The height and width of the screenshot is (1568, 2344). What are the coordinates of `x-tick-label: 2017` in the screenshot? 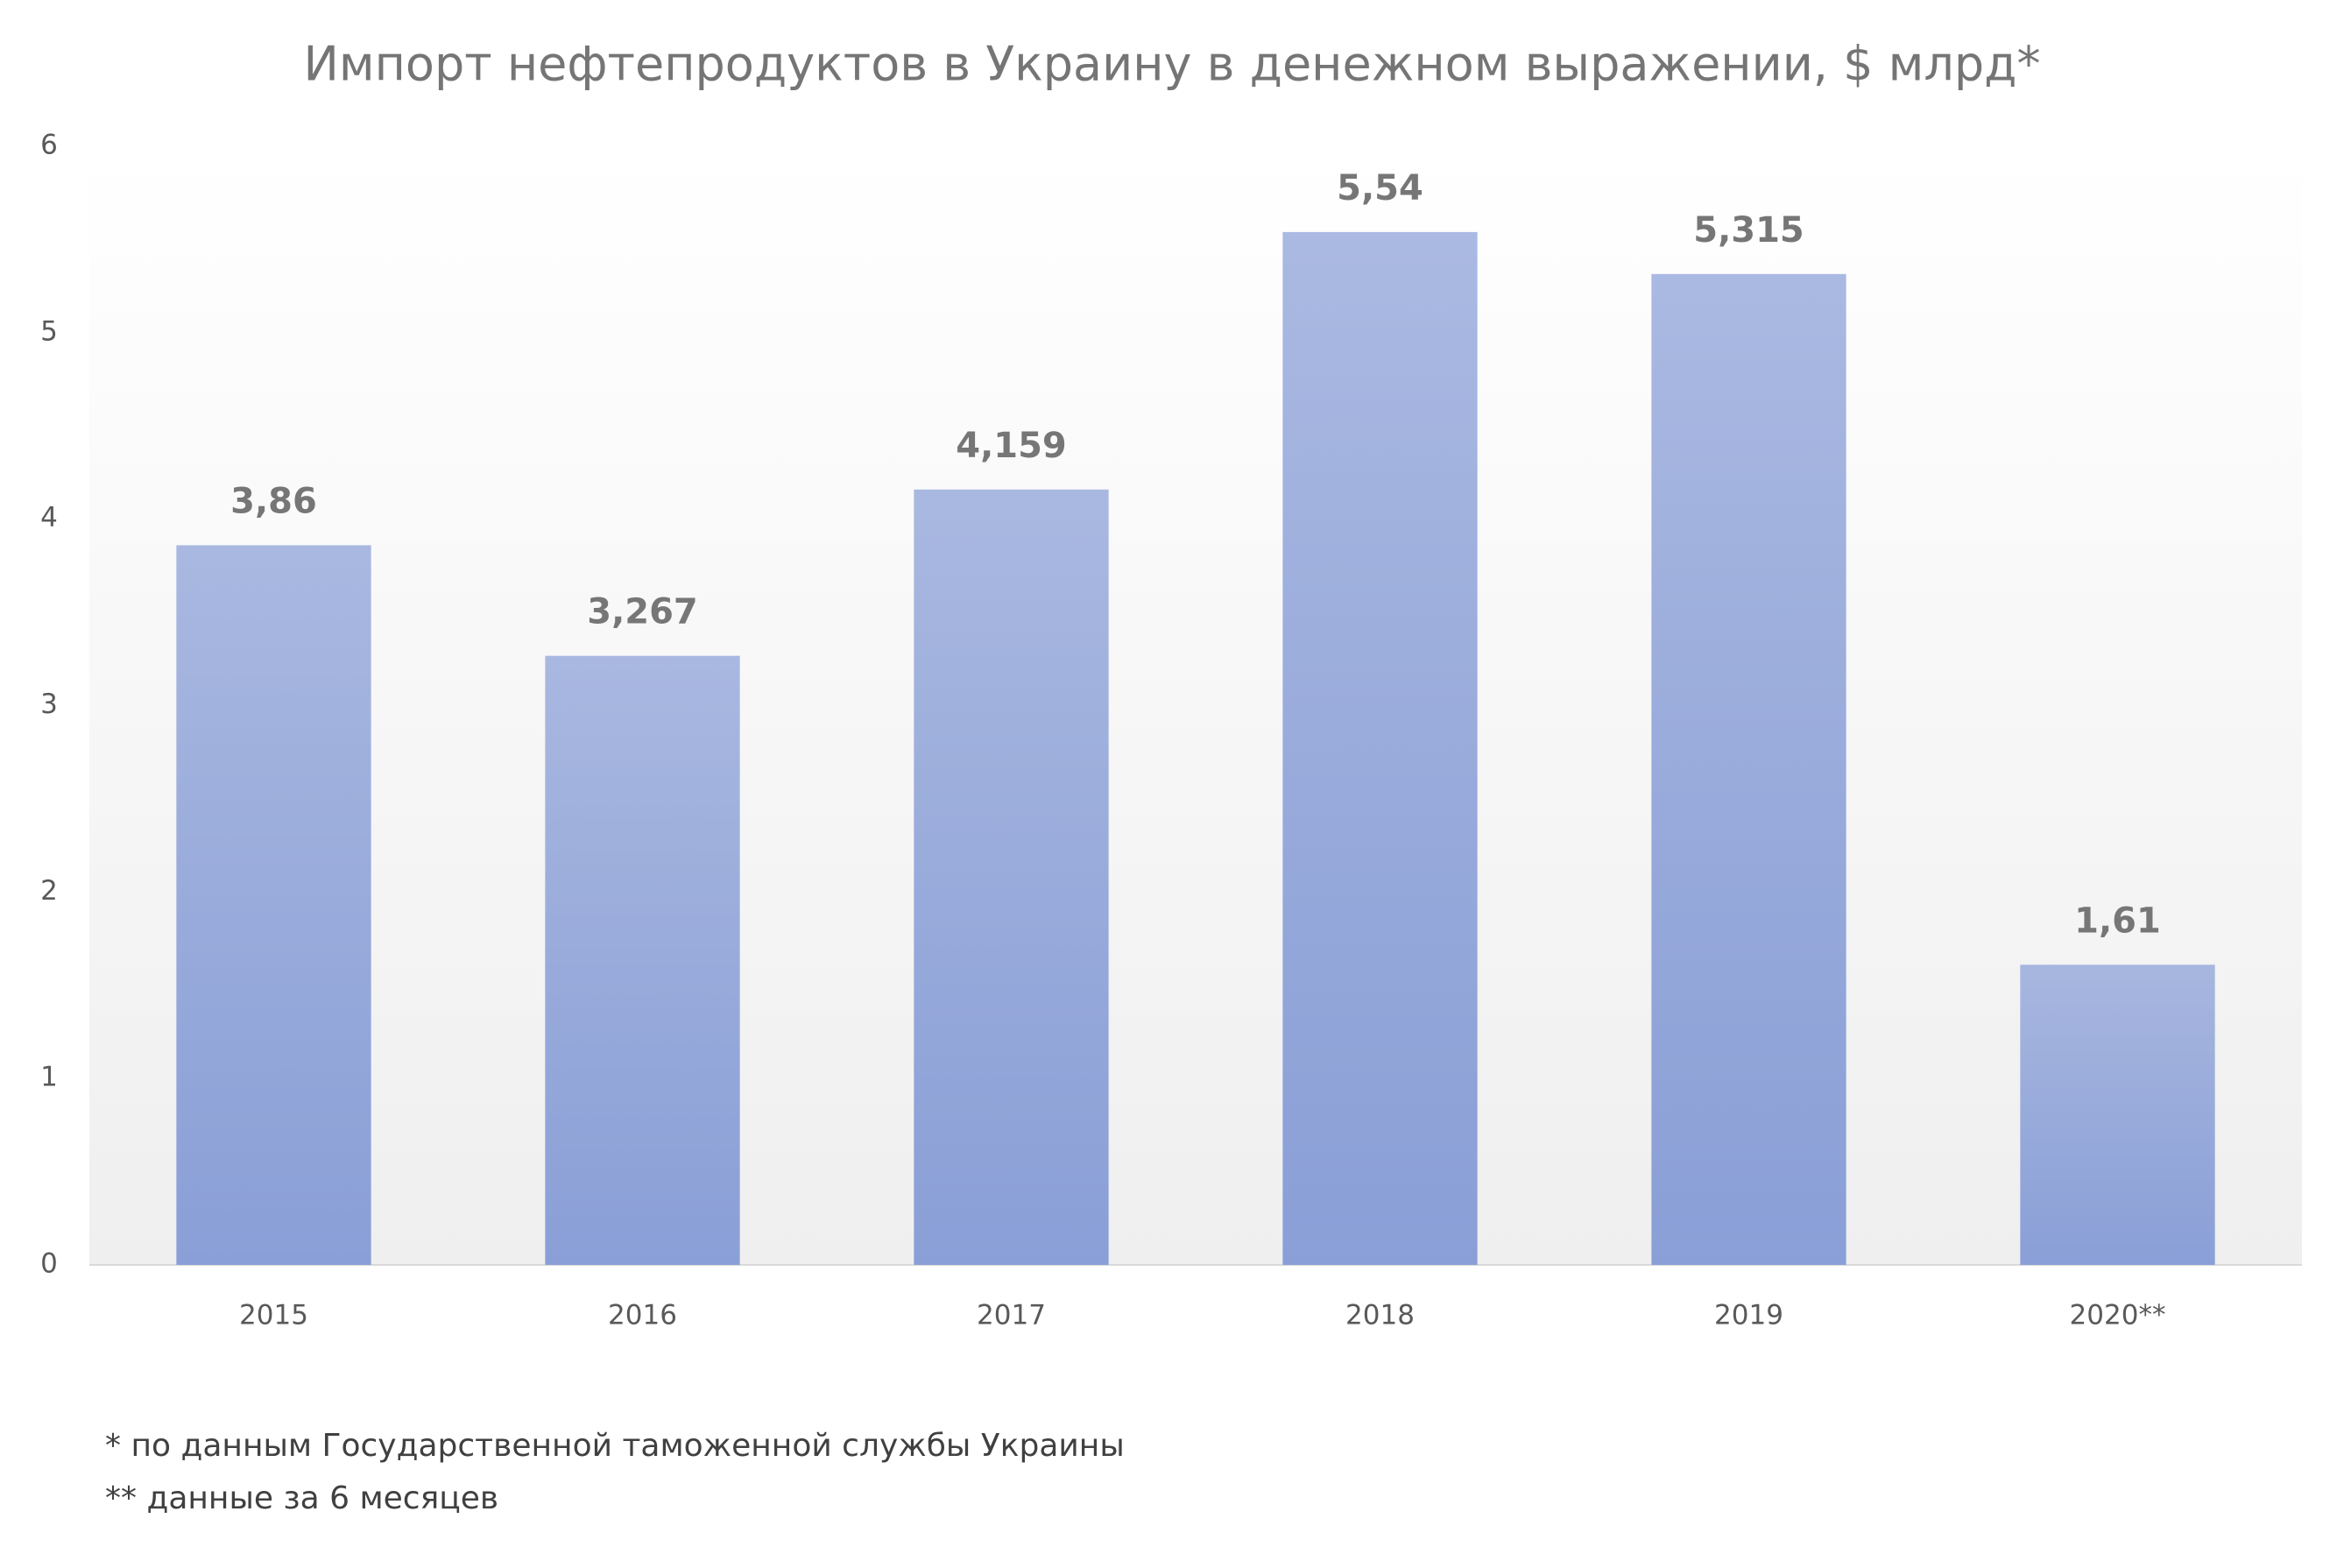 It's located at (1011, 1315).